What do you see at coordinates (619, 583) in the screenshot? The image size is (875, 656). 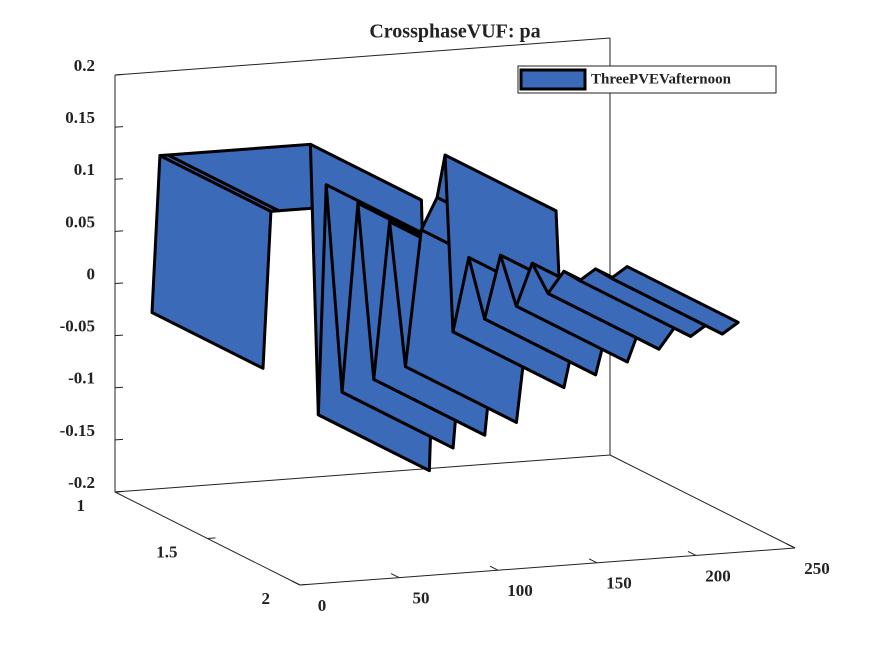 I see `x-tick-label: 150` at bounding box center [619, 583].